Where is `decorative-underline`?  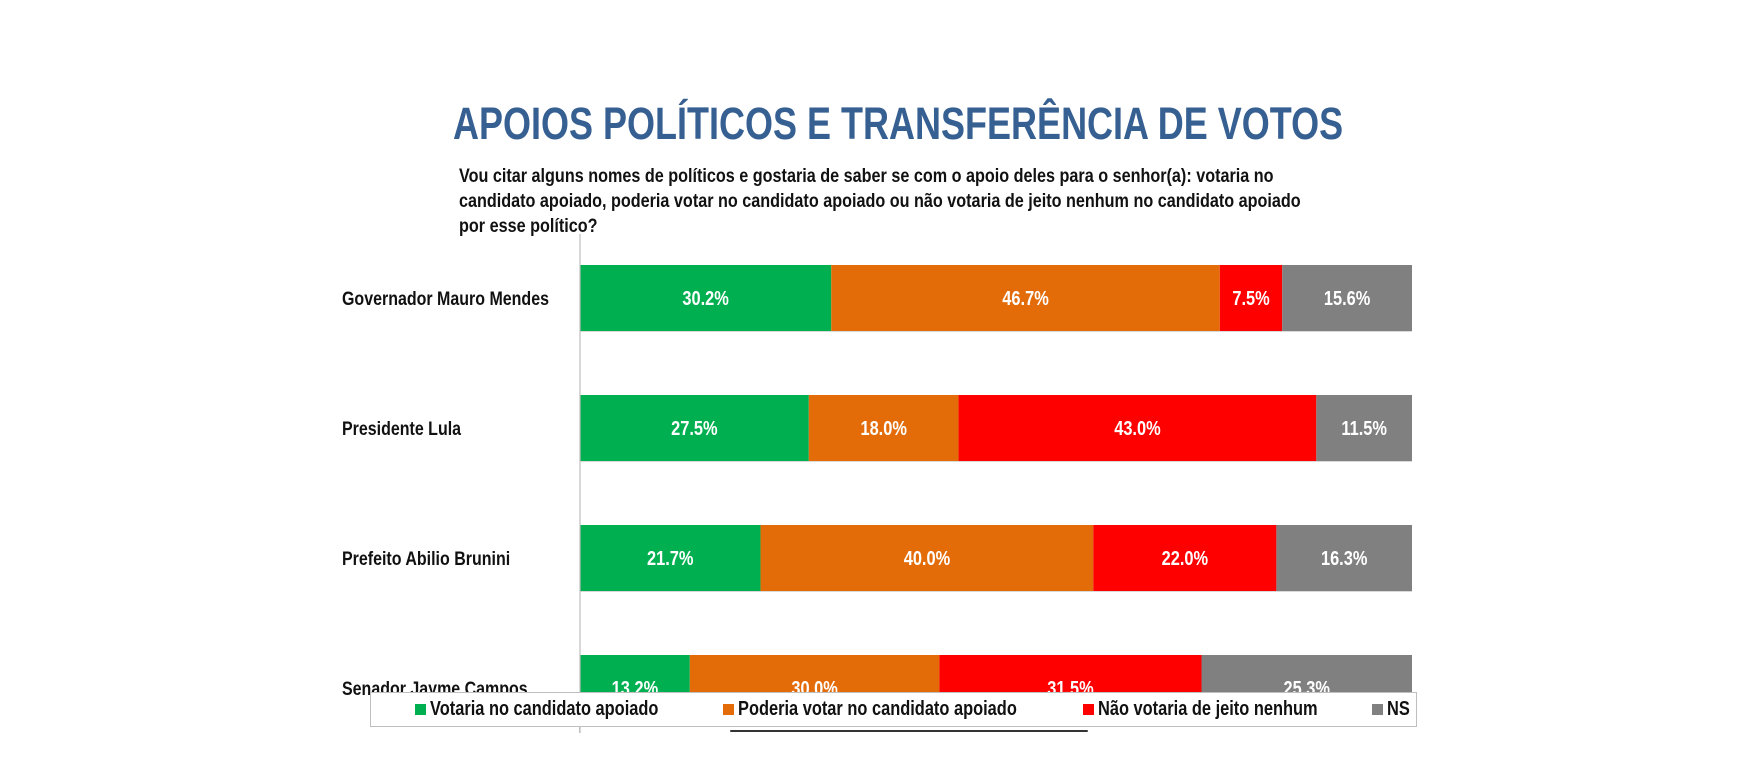 decorative-underline is located at coordinates (909, 731).